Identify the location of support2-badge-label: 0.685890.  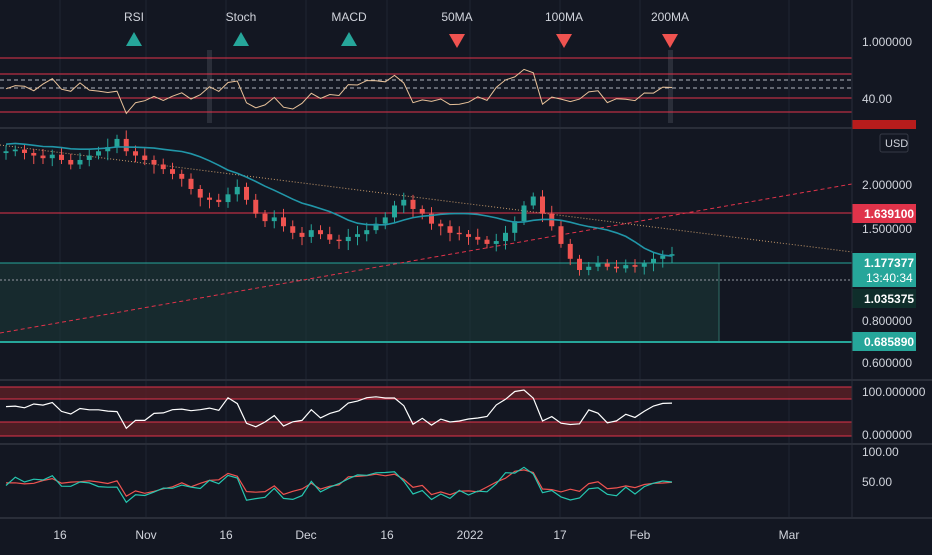
(889, 342).